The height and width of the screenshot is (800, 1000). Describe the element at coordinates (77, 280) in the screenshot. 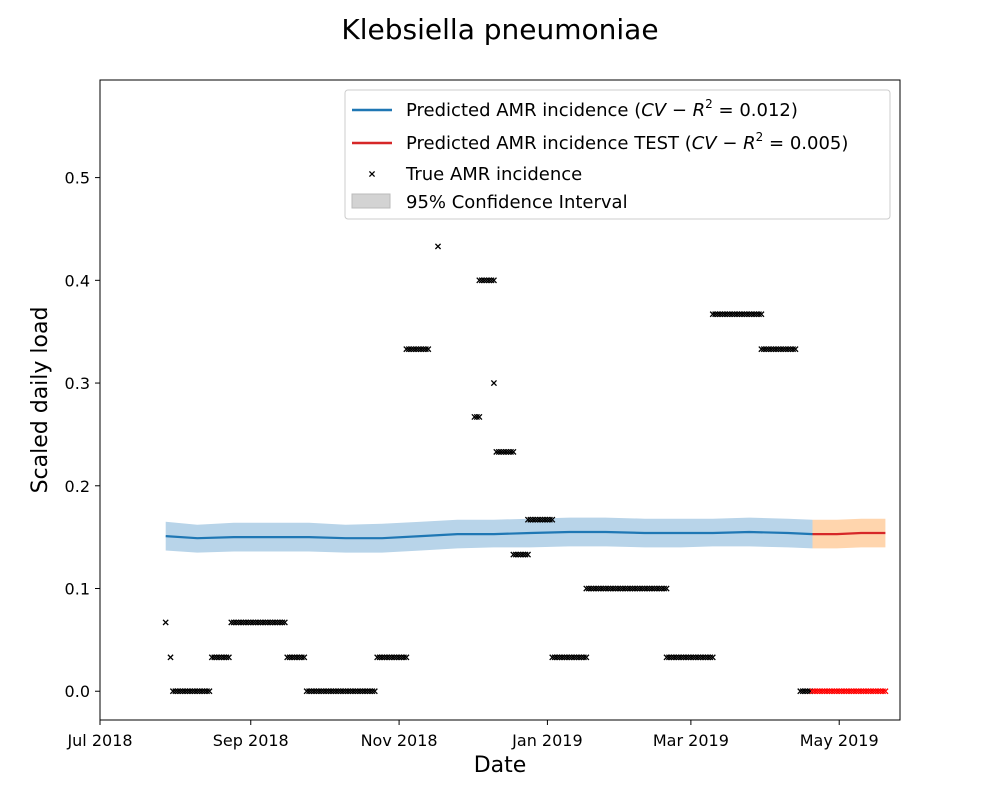

I see `y-tick-label-4: 0.4` at that location.